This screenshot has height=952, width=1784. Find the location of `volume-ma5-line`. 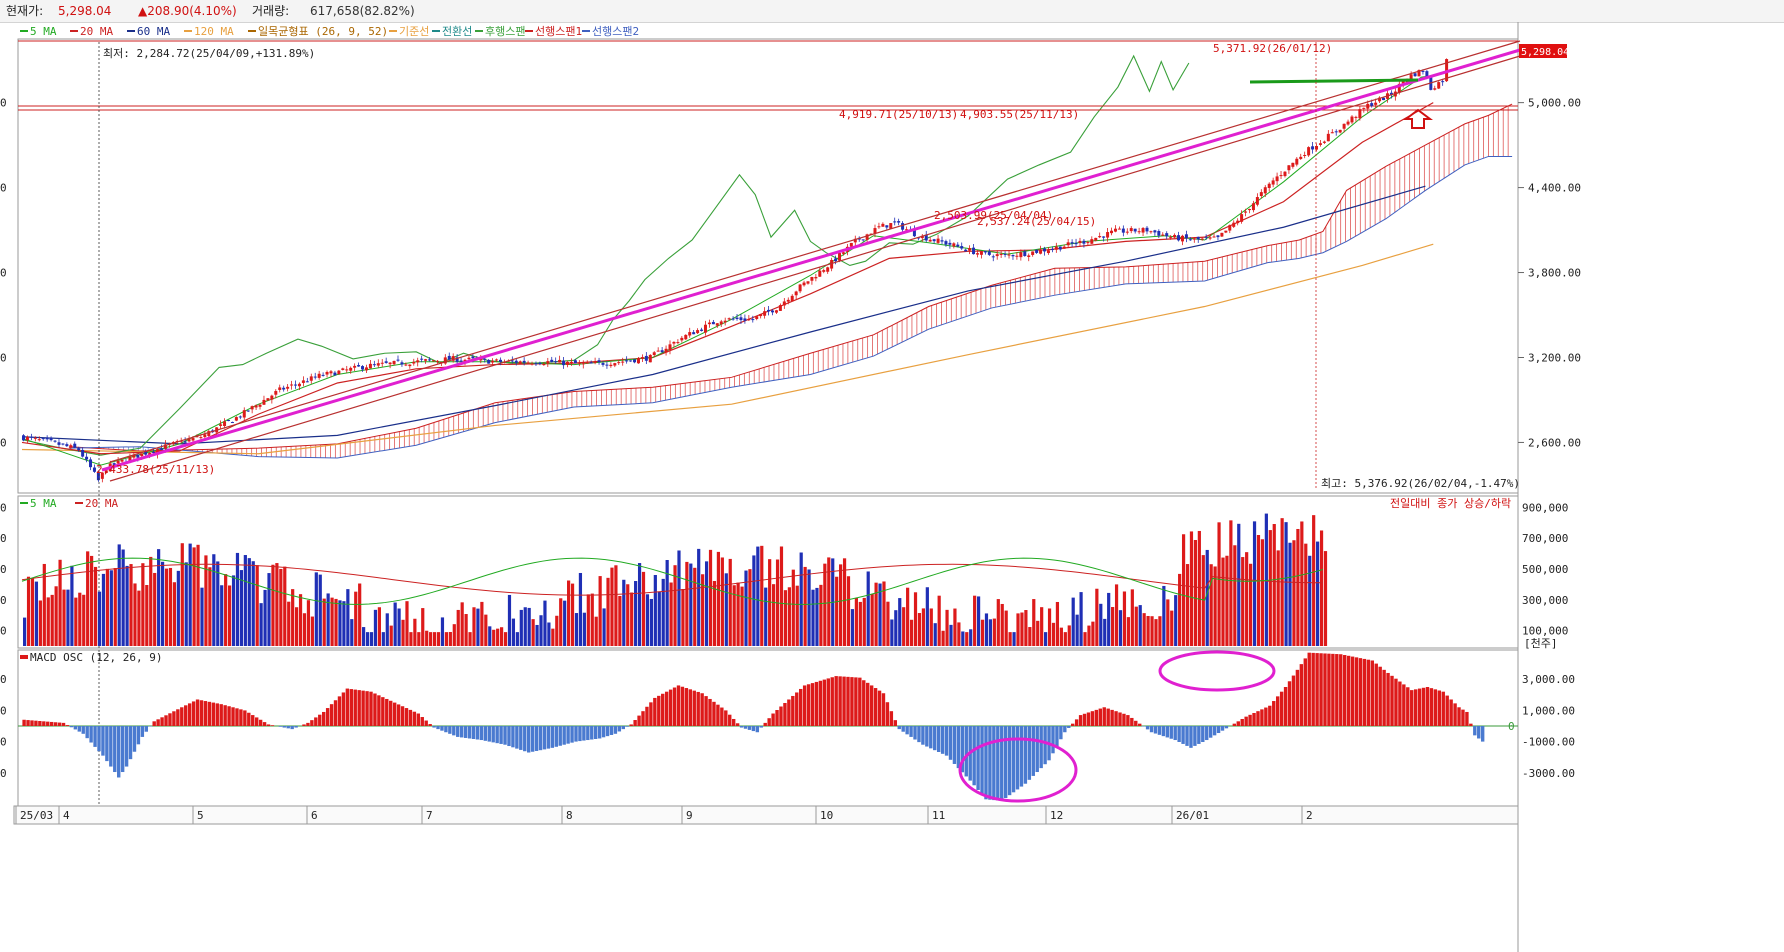

volume-ma5-line is located at coordinates (672, 581).